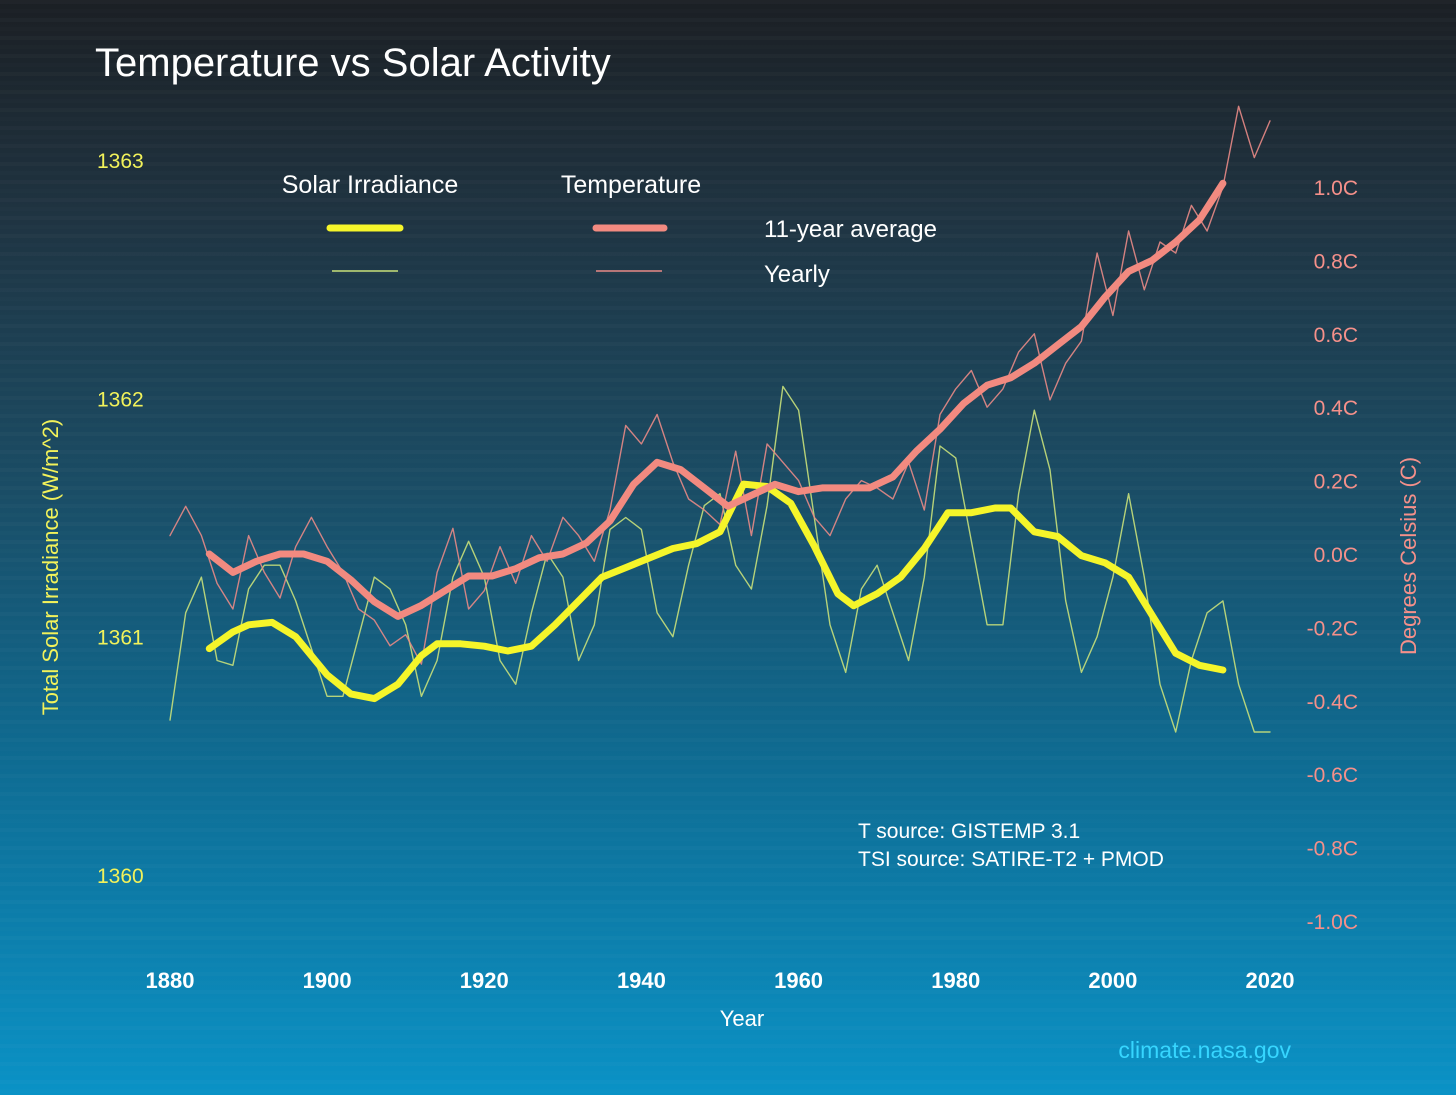 This screenshot has width=1456, height=1095. What do you see at coordinates (1332, 775) in the screenshot?
I see `right-tick-label: -0.6C` at bounding box center [1332, 775].